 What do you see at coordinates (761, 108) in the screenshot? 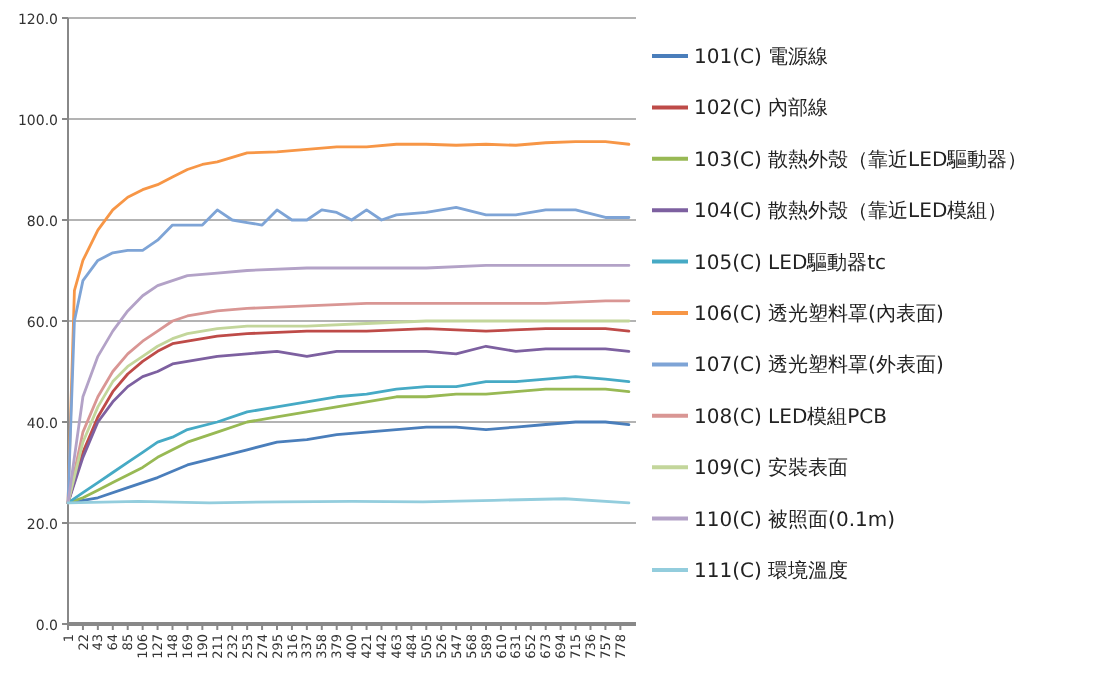
I see `legend-label: 102(C) 內部線` at bounding box center [761, 108].